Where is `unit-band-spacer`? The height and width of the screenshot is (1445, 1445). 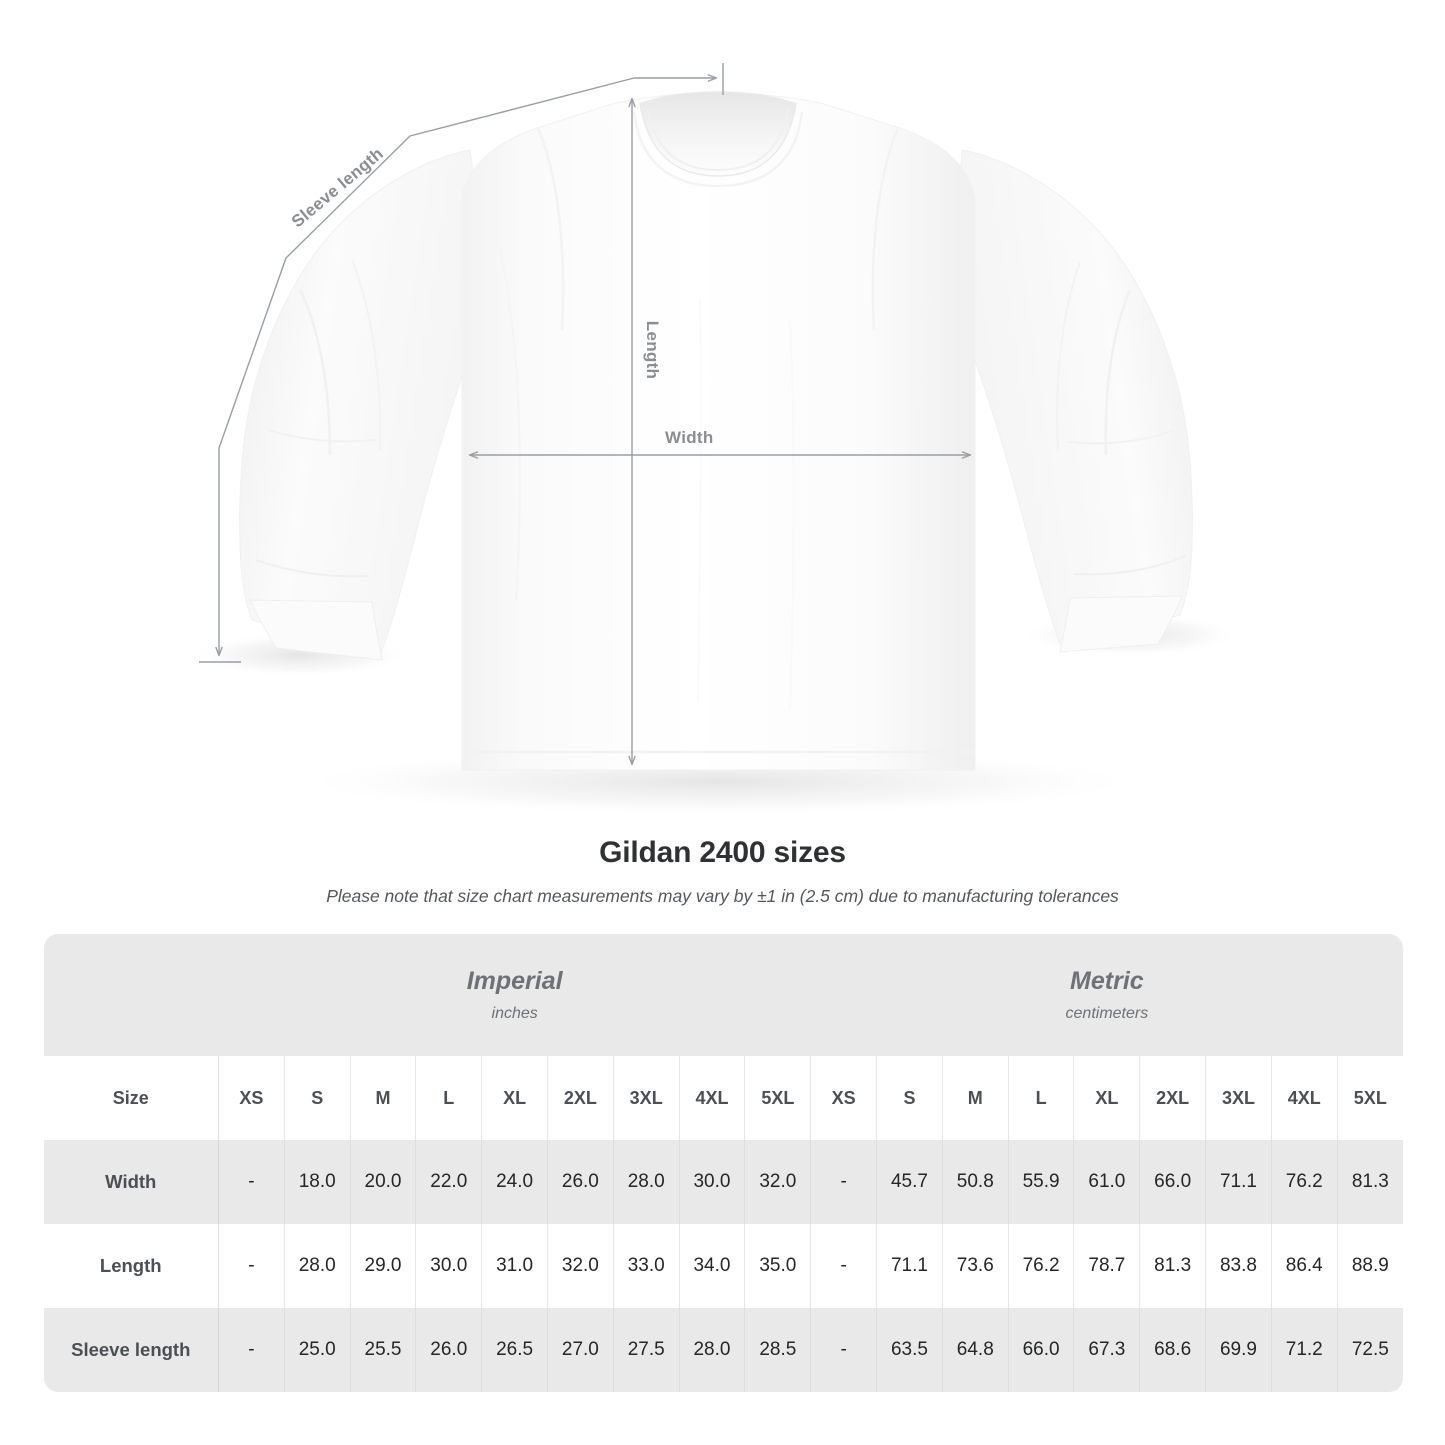 unit-band-spacer is located at coordinates (131, 995).